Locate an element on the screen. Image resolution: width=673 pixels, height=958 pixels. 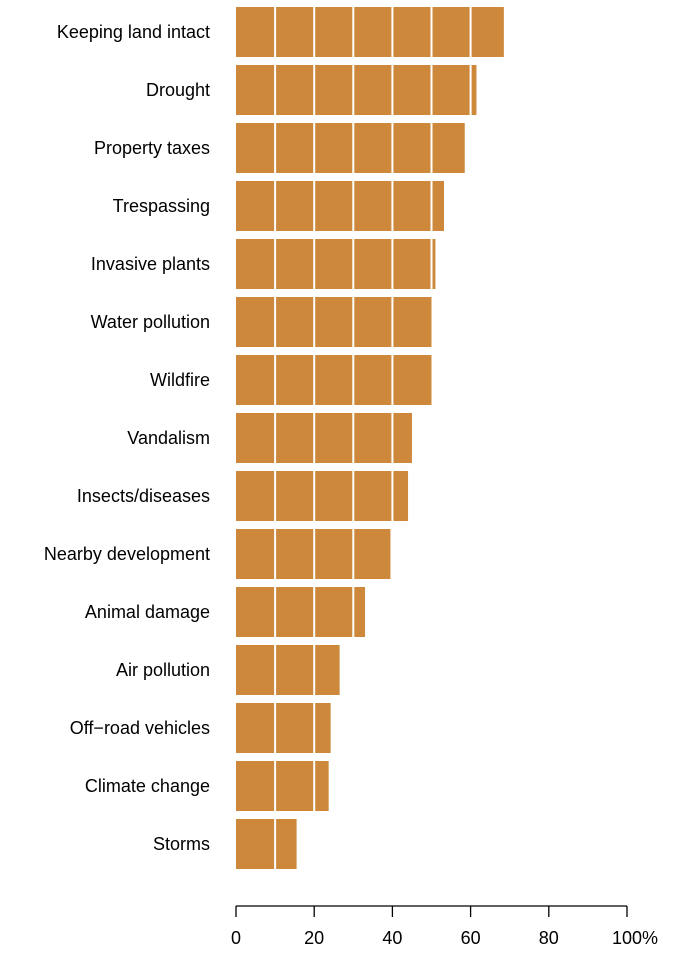
x-tick-label: 60 is located at coordinates (471, 938).